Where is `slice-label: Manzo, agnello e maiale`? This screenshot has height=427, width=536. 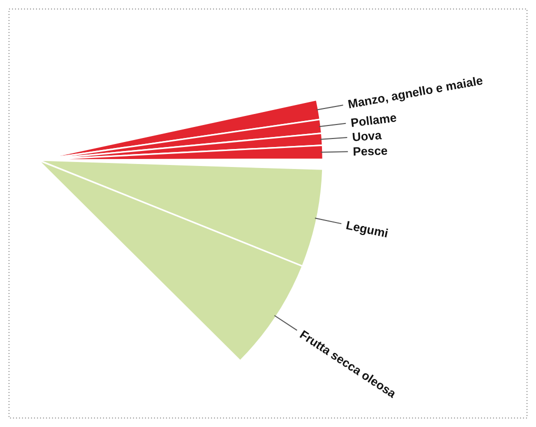
slice-label: Manzo, agnello e maiale is located at coordinates (415, 92).